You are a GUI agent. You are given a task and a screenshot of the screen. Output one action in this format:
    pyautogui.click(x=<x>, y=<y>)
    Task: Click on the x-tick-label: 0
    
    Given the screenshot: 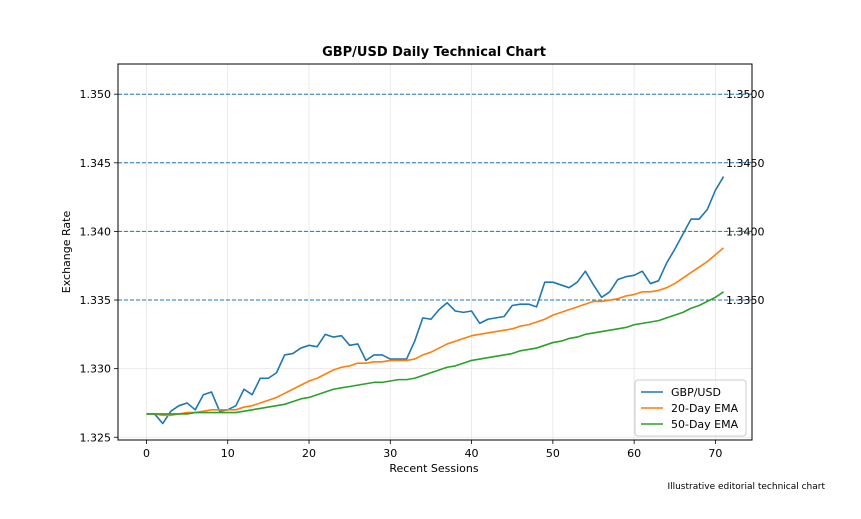 What is the action you would take?
    pyautogui.click(x=146, y=453)
    